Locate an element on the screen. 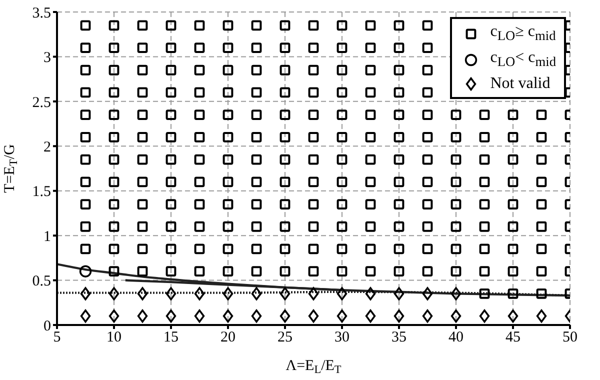  legend-label: c$_{LO}$< c$_{mid}$ is located at coordinates (523, 60).